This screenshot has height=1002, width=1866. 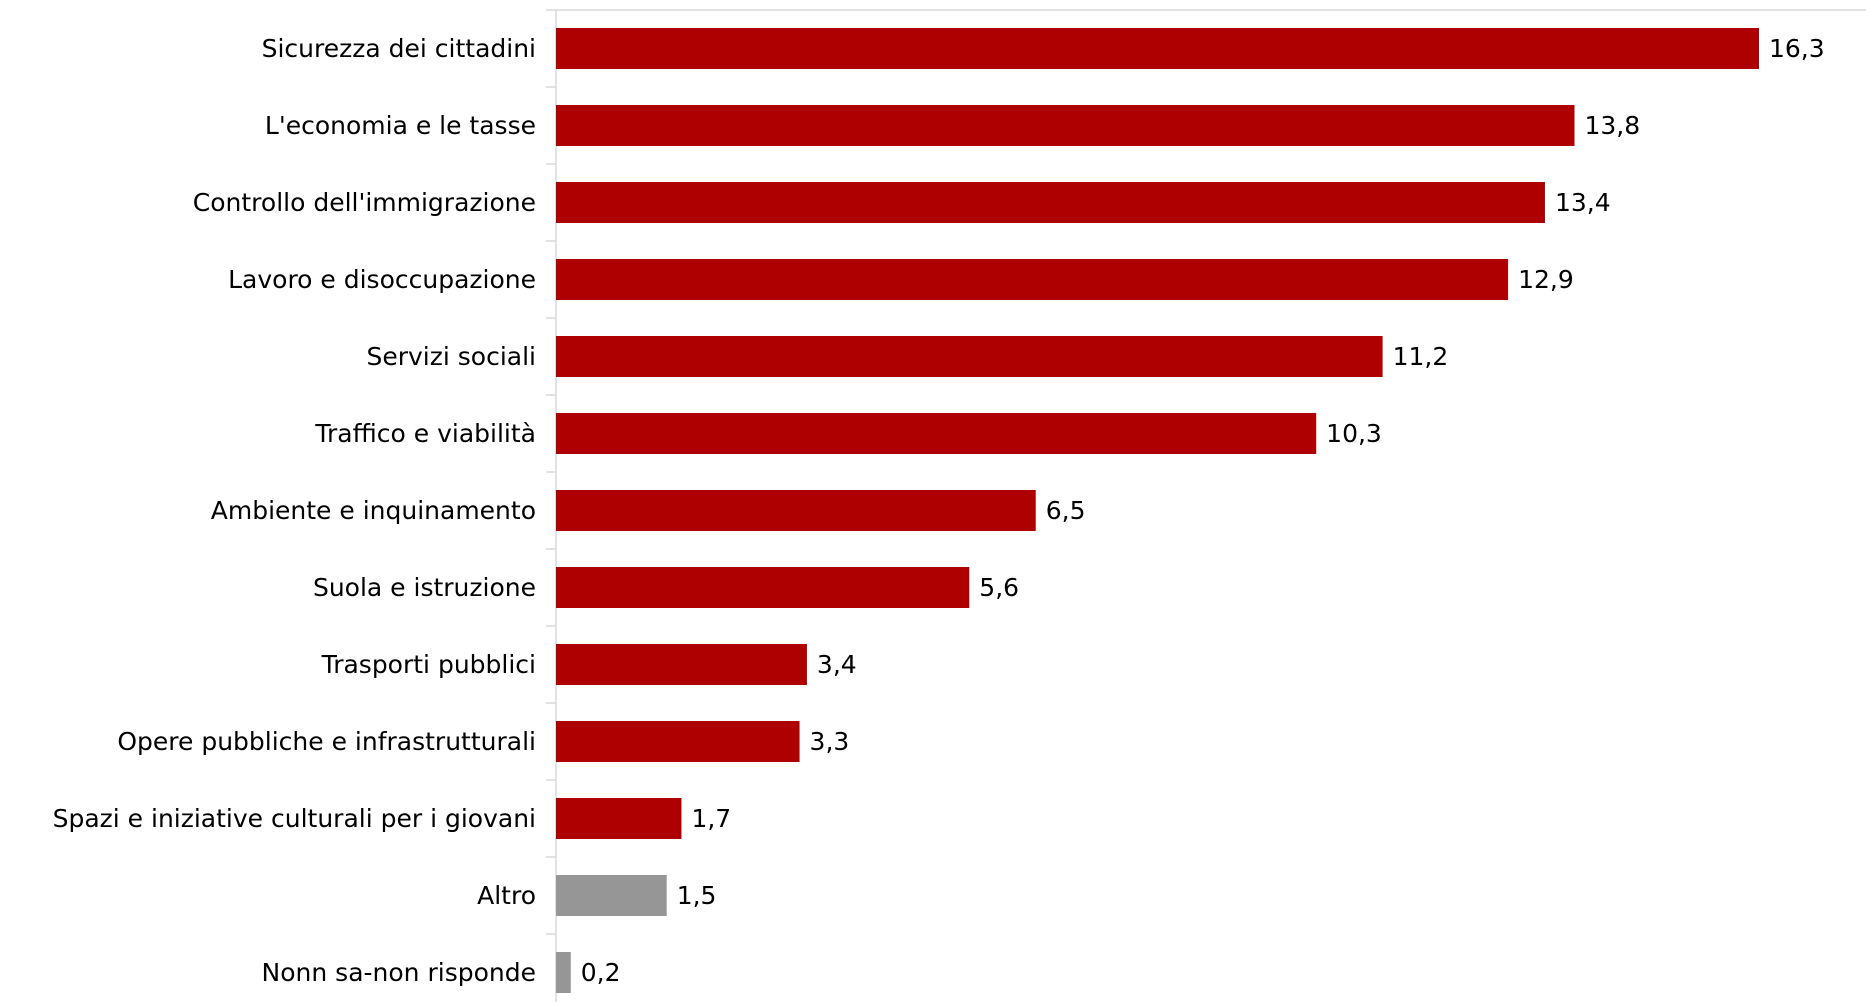 What do you see at coordinates (711, 818) in the screenshot?
I see `data-label: 1,7` at bounding box center [711, 818].